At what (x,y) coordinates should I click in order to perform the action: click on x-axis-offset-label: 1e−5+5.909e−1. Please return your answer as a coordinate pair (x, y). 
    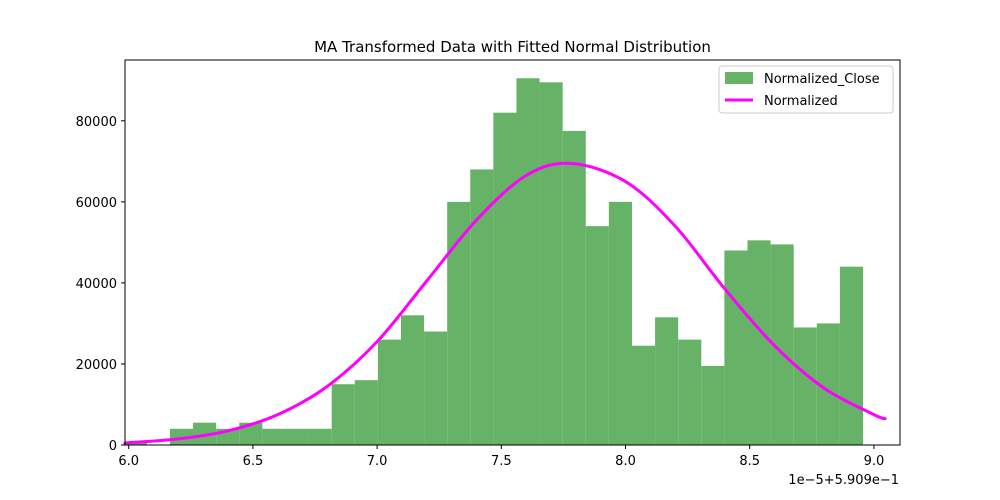
    Looking at the image, I should click on (843, 480).